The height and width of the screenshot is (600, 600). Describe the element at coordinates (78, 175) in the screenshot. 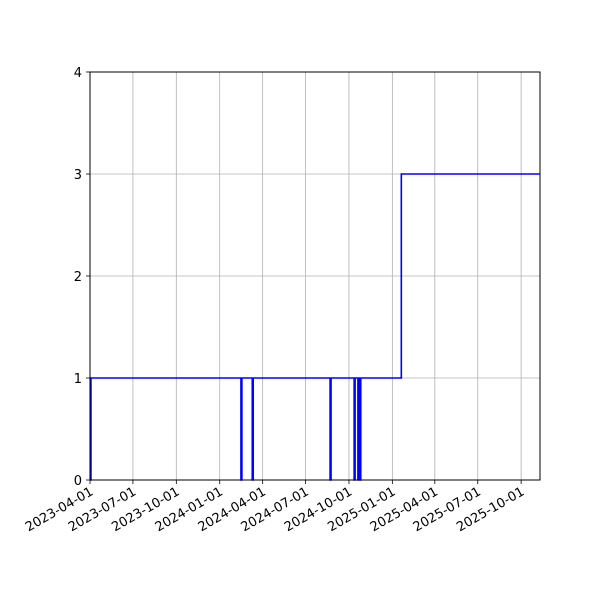

I see `y-tick-label: 3` at that location.